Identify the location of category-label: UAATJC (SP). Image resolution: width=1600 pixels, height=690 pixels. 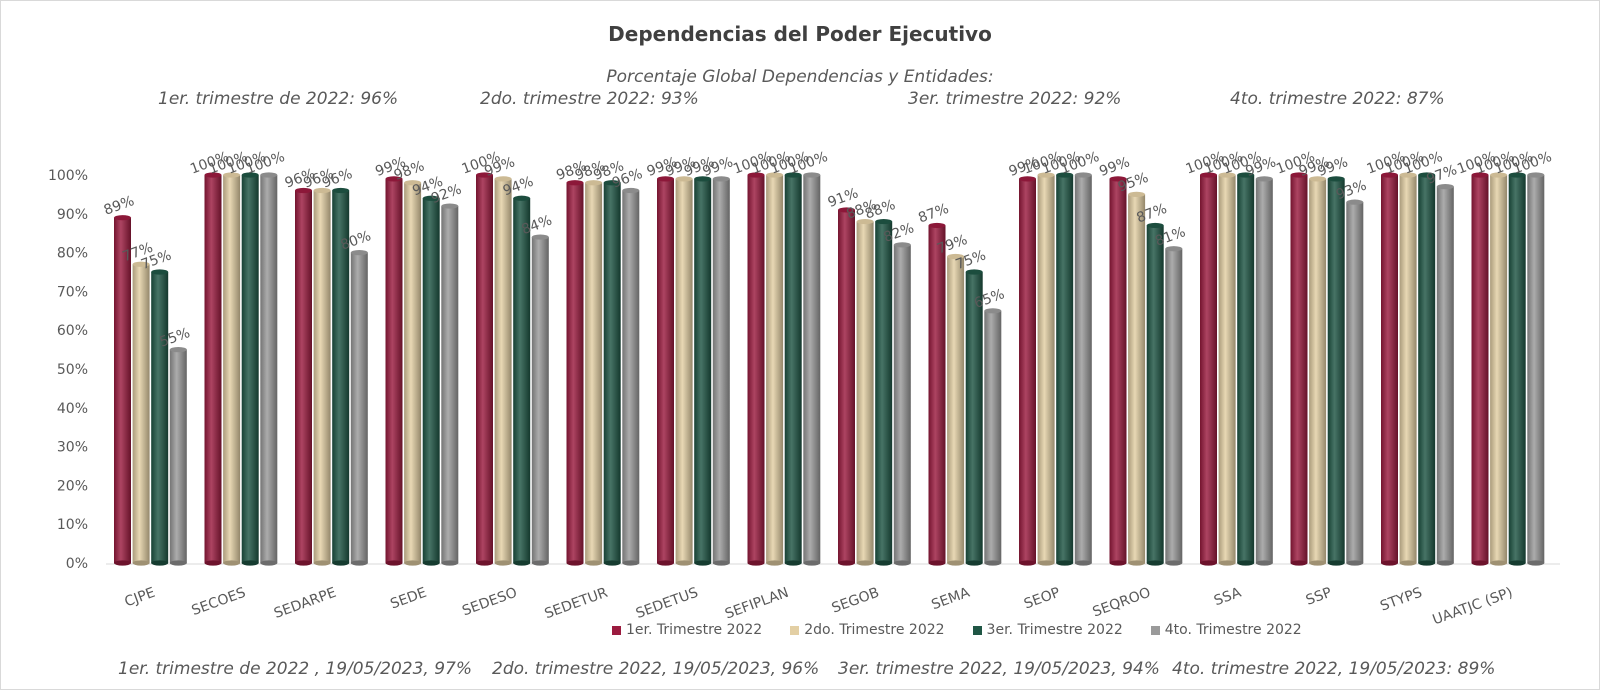
(1473, 607).